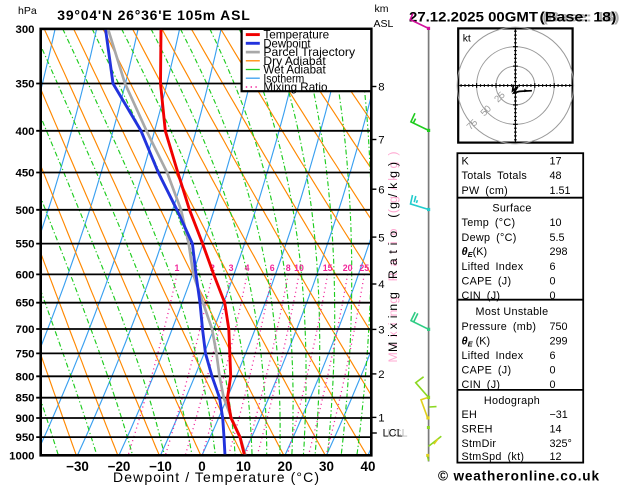 The width and height of the screenshot is (629, 486). Describe the element at coordinates (160, 466) in the screenshot. I see `svg-text: −10` at that location.